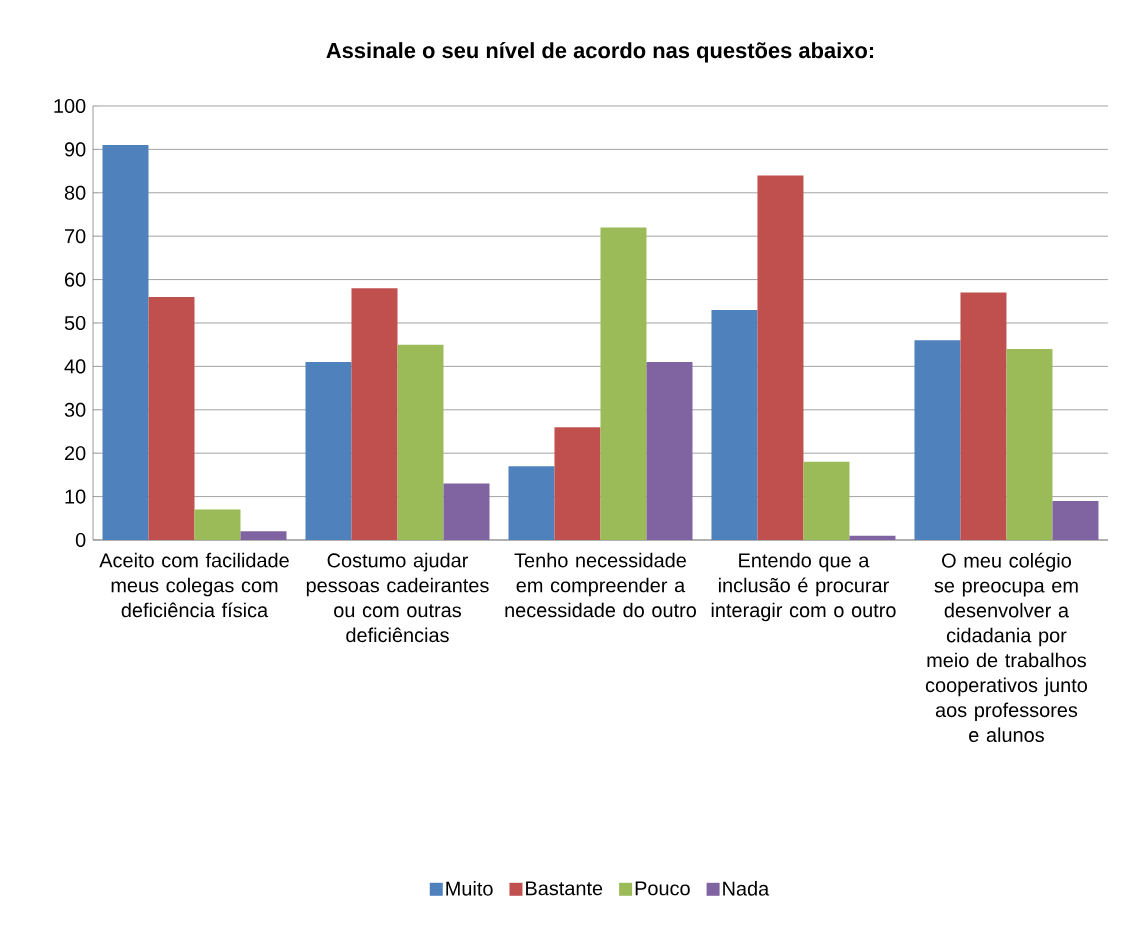 This screenshot has width=1124, height=925. Describe the element at coordinates (662, 888) in the screenshot. I see `legend-label: Pouco` at that location.